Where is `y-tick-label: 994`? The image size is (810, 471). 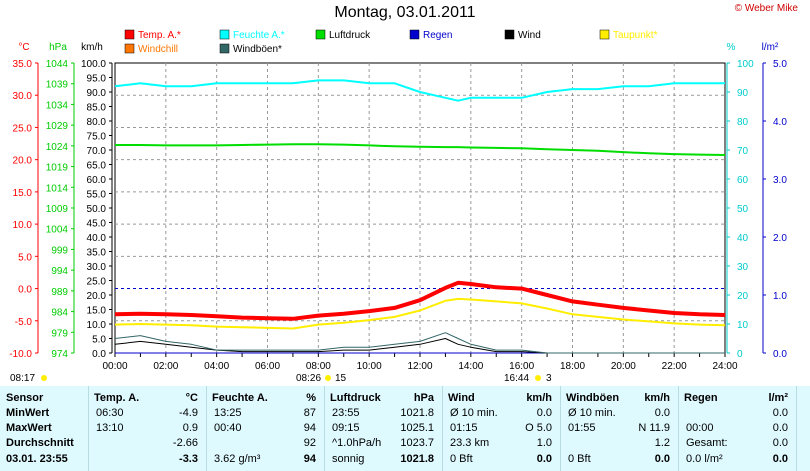 y-tick-label: 994 is located at coordinates (59, 271).